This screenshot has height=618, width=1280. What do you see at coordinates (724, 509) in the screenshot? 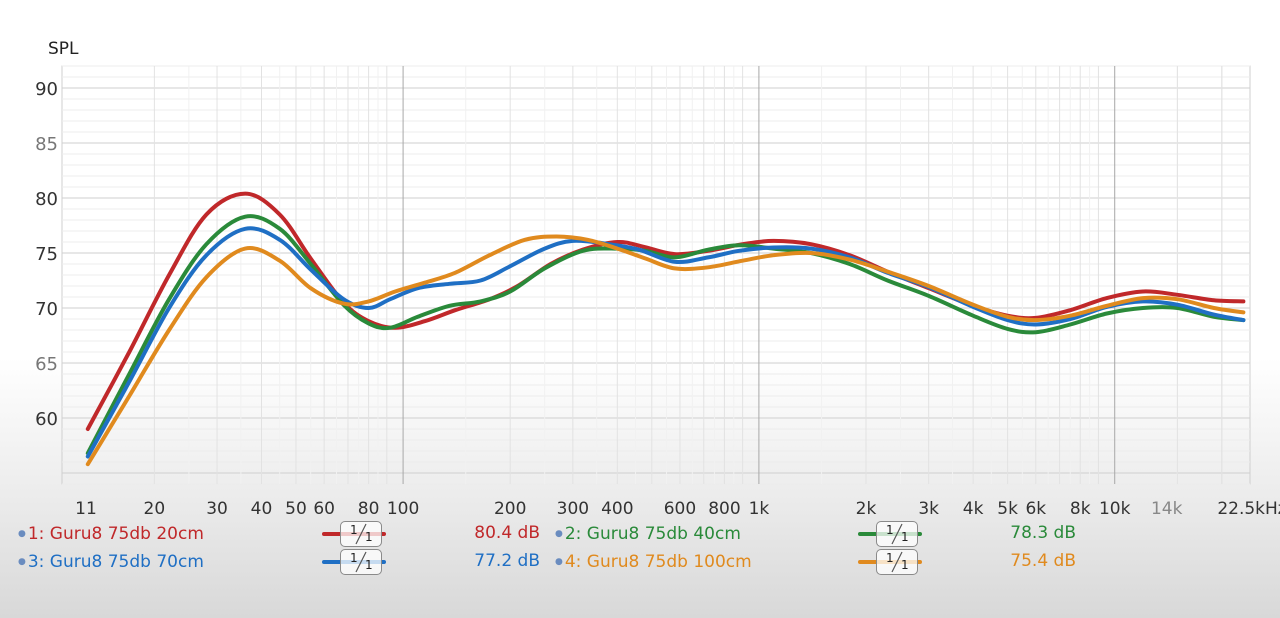
I see `x-tick-label: 800` at bounding box center [724, 509].